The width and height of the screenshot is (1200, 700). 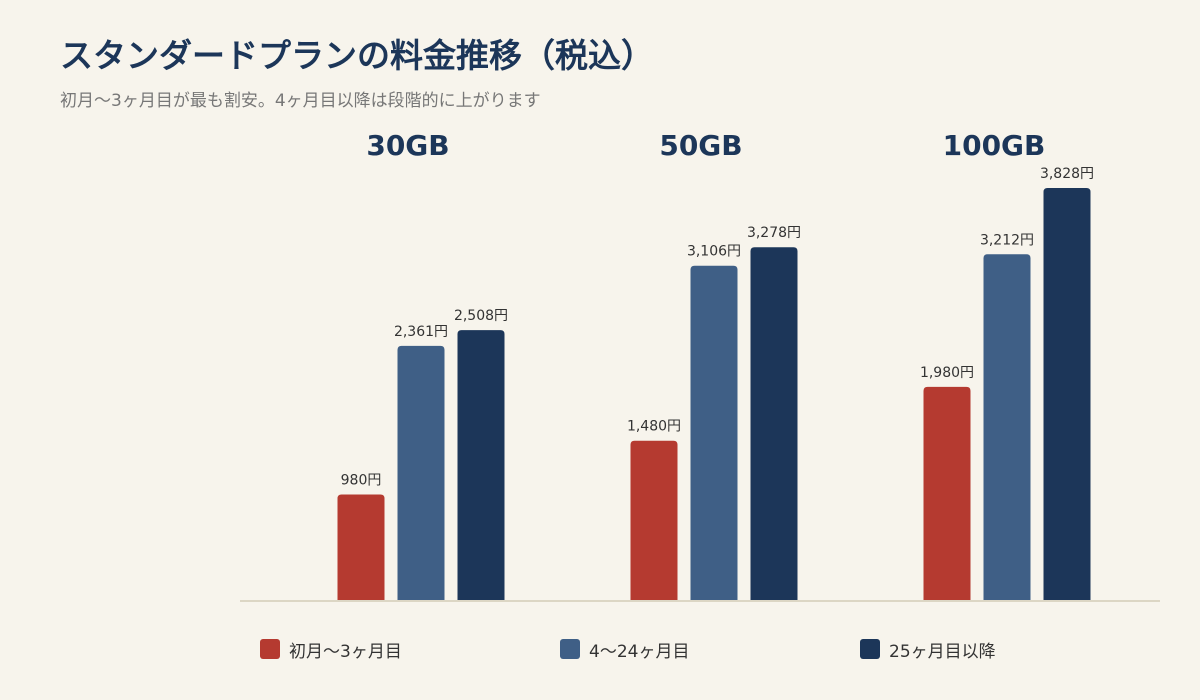 I want to click on chart-title: スタンダードプランの料金推移（税込）, so click(x=357, y=55).